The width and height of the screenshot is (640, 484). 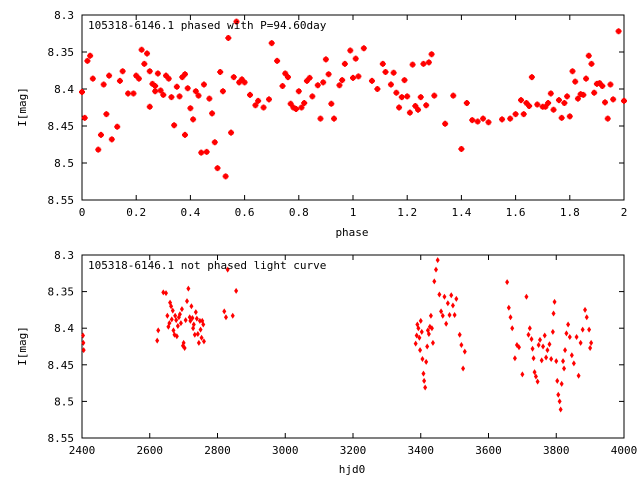 I want to click on y-tick-label: 8.45, so click(x=61, y=365).